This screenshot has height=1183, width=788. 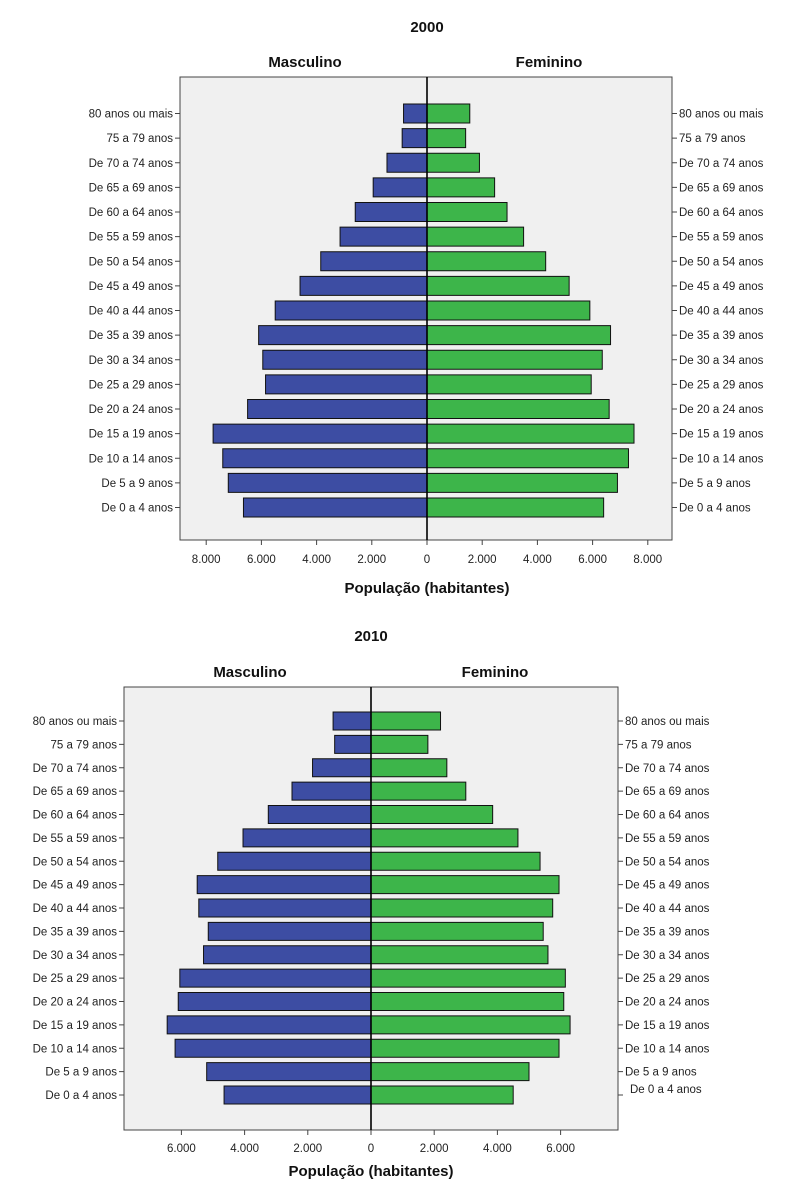 I want to click on category-label-left: De 25 a 29 anos, so click(x=131, y=385).